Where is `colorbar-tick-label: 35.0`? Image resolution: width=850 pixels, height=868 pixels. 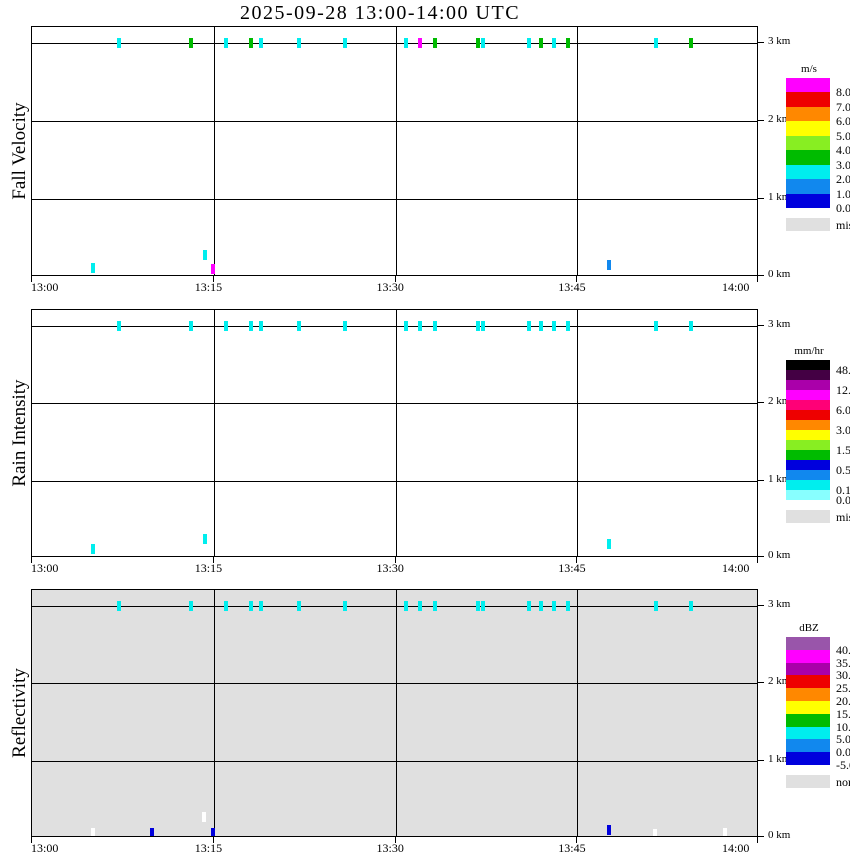
colorbar-tick-label: 35.0 is located at coordinates (843, 662).